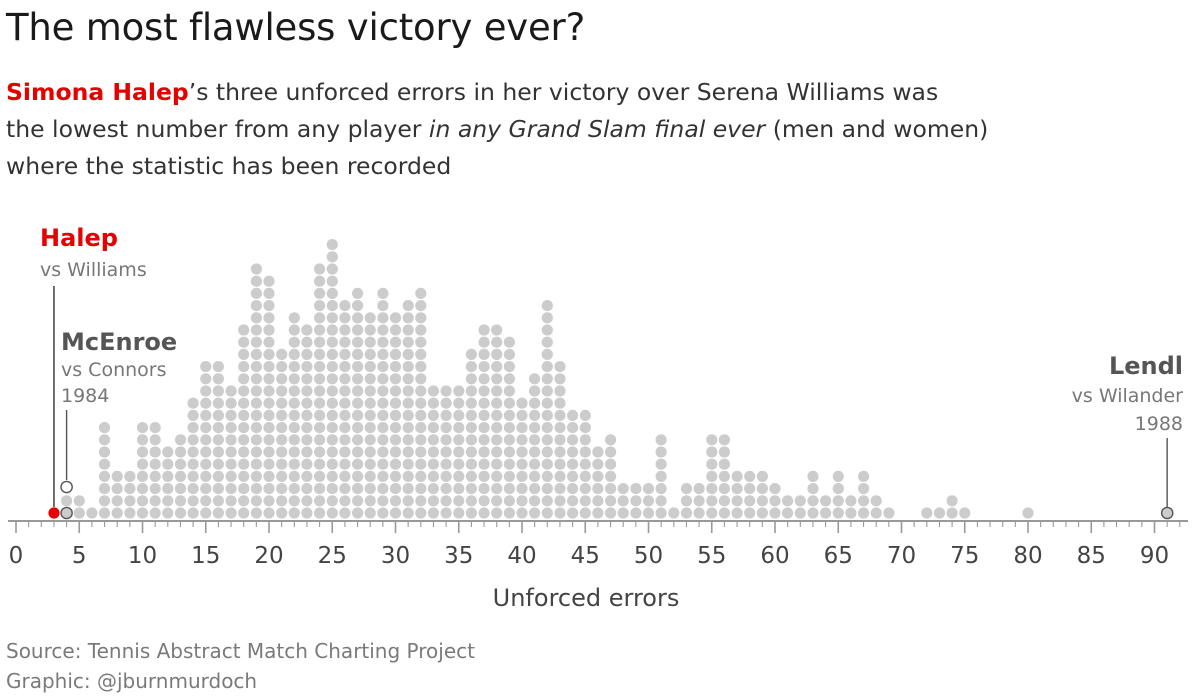  Describe the element at coordinates (307, 415) in the screenshot. I see `dot-x23-n9` at that location.